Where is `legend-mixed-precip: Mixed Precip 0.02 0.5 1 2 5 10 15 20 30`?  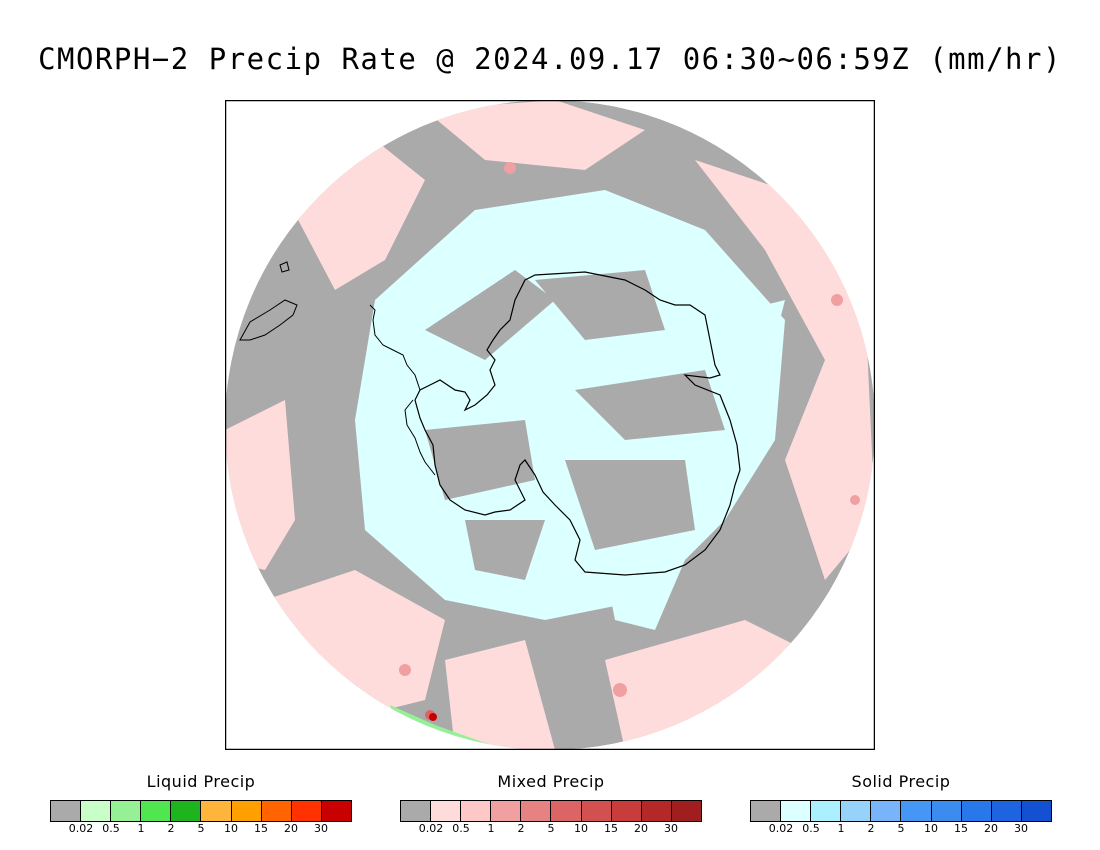 legend-mixed-precip: Mixed Precip 0.02 0.5 1 2 5 10 15 20 30 is located at coordinates (551, 805).